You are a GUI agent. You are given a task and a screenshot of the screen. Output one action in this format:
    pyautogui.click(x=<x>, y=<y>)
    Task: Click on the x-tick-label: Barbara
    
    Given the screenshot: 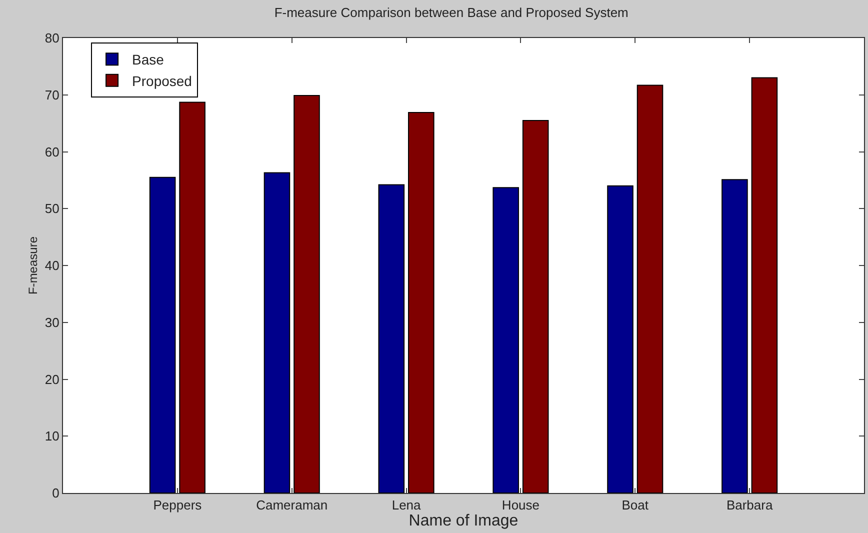 What is the action you would take?
    pyautogui.click(x=750, y=505)
    